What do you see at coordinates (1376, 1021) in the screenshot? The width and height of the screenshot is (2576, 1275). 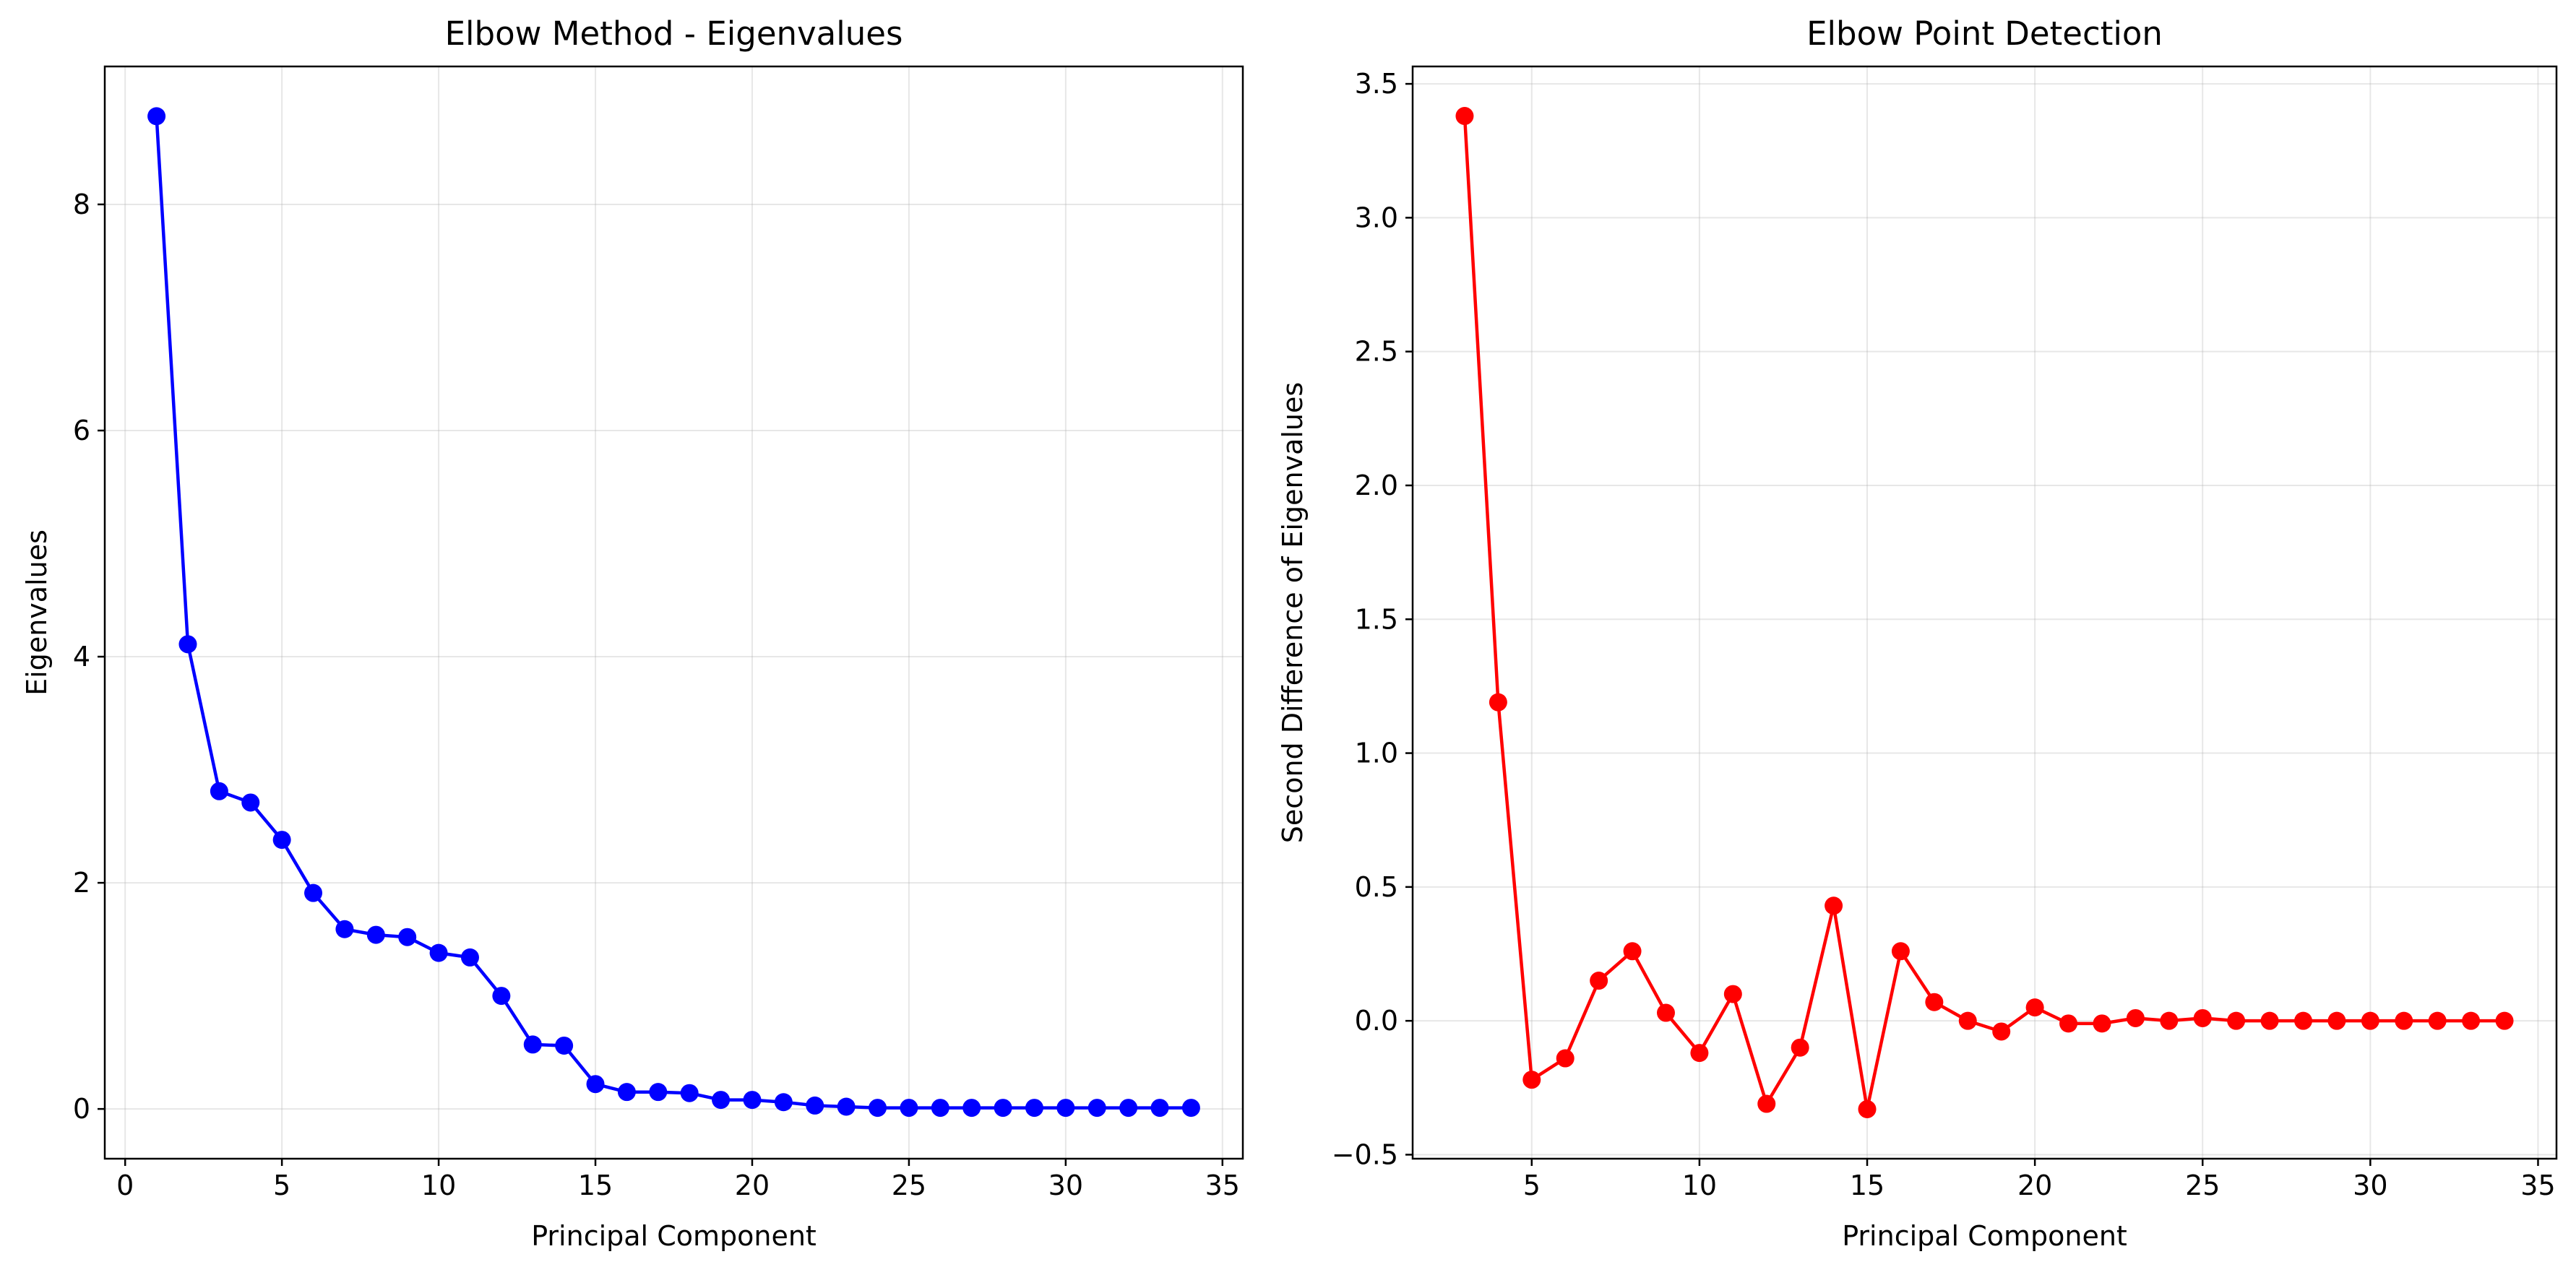 I see `y-tick-label: 0.0` at bounding box center [1376, 1021].